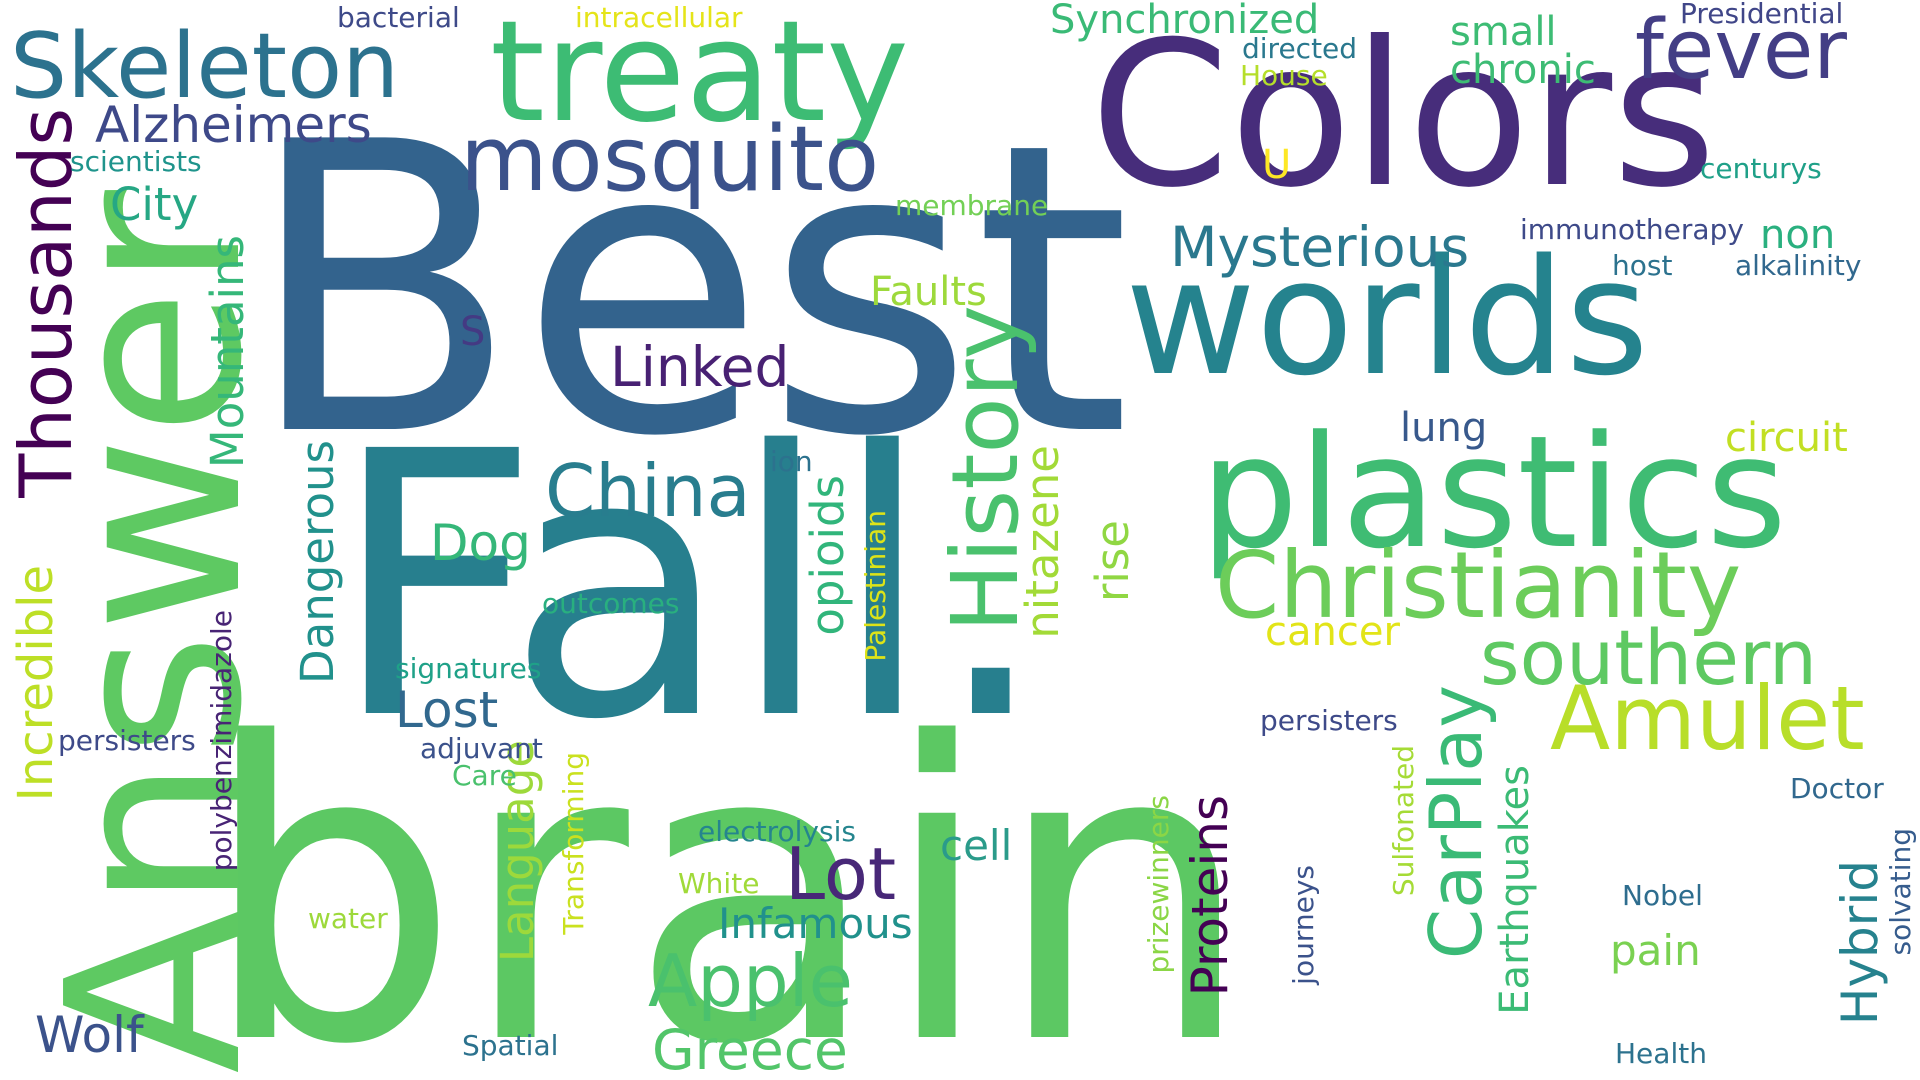 This screenshot has height=1080, width=1920. What do you see at coordinates (1515, 890) in the screenshot?
I see `word-earthquakes: Earthquakes` at bounding box center [1515, 890].